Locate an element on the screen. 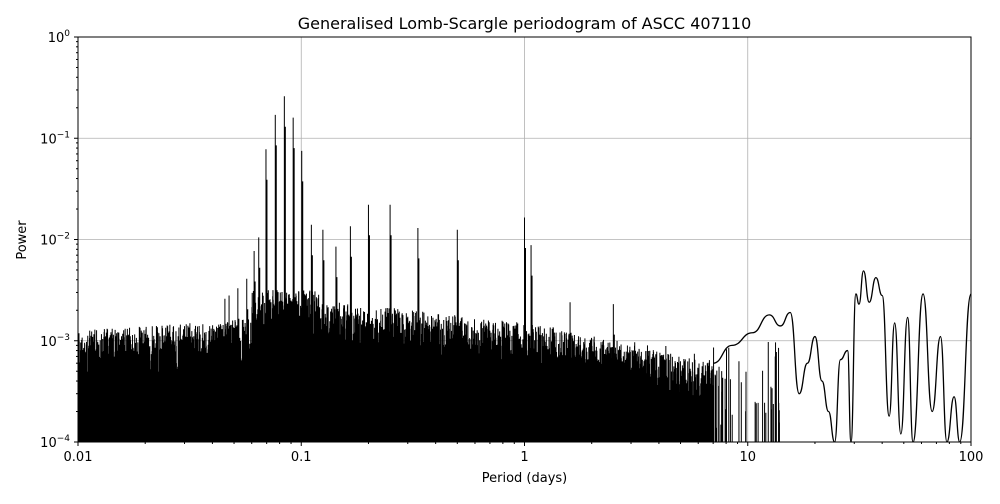  x-tick-label: 100 is located at coordinates (971, 457).